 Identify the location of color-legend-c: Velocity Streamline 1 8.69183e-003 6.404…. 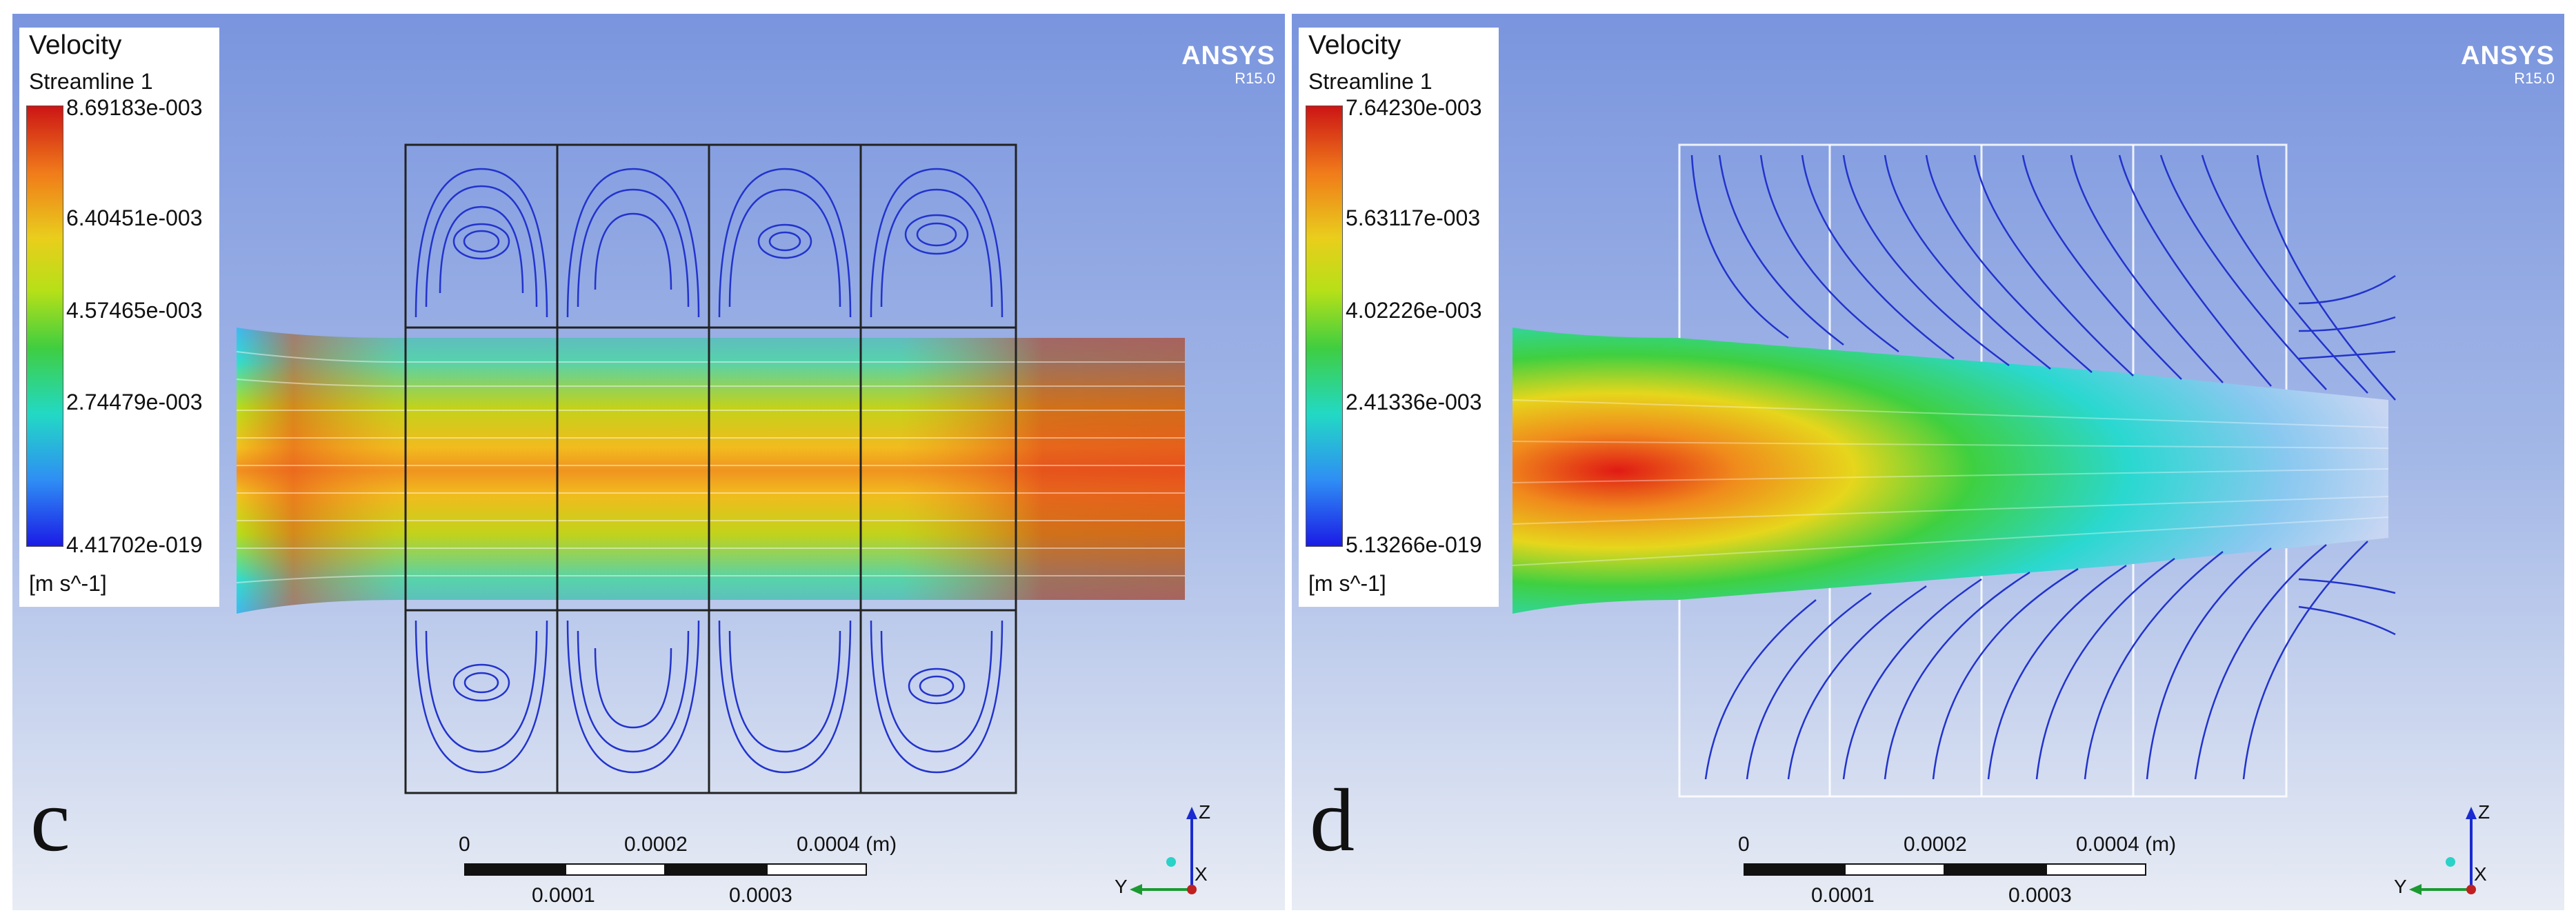
(119, 317).